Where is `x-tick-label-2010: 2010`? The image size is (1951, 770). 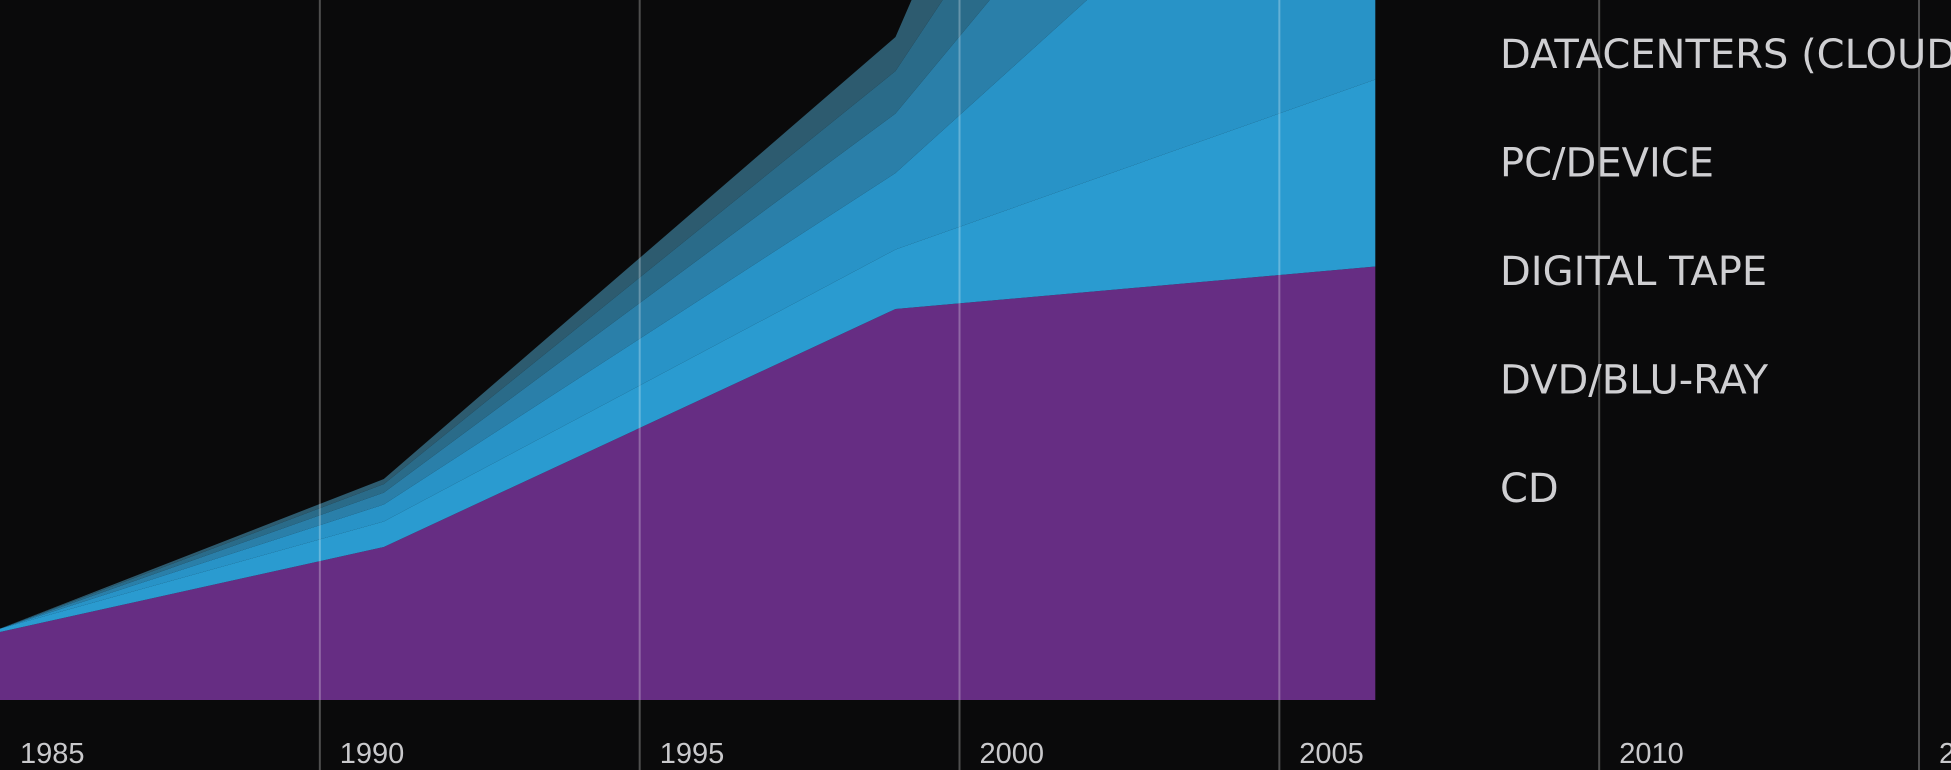
x-tick-label-2010: 2010 is located at coordinates (1651, 754).